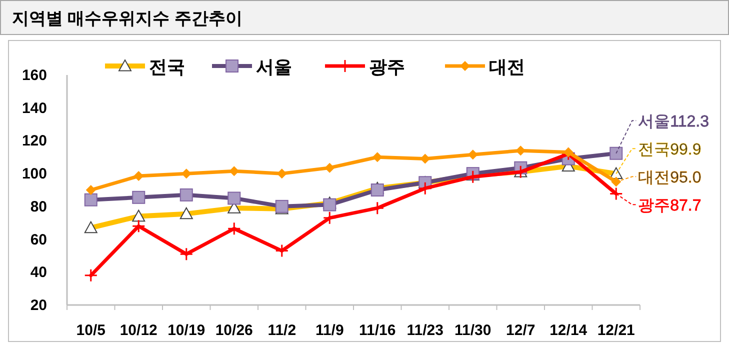 The height and width of the screenshot is (350, 729). What do you see at coordinates (38, 239) in the screenshot?
I see `y-tick-label: 60` at bounding box center [38, 239].